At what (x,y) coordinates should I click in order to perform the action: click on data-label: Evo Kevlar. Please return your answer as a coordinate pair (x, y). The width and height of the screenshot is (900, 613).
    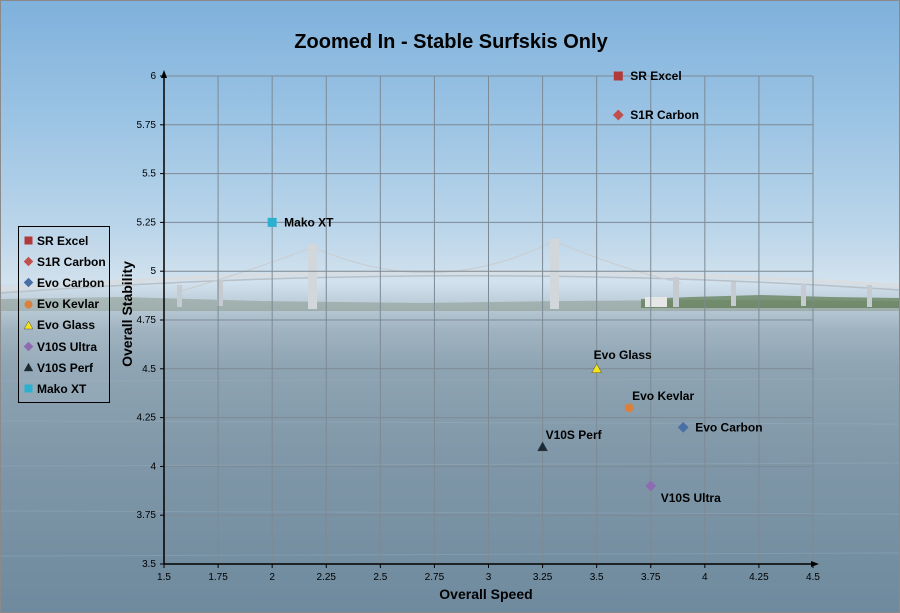
    Looking at the image, I should click on (663, 396).